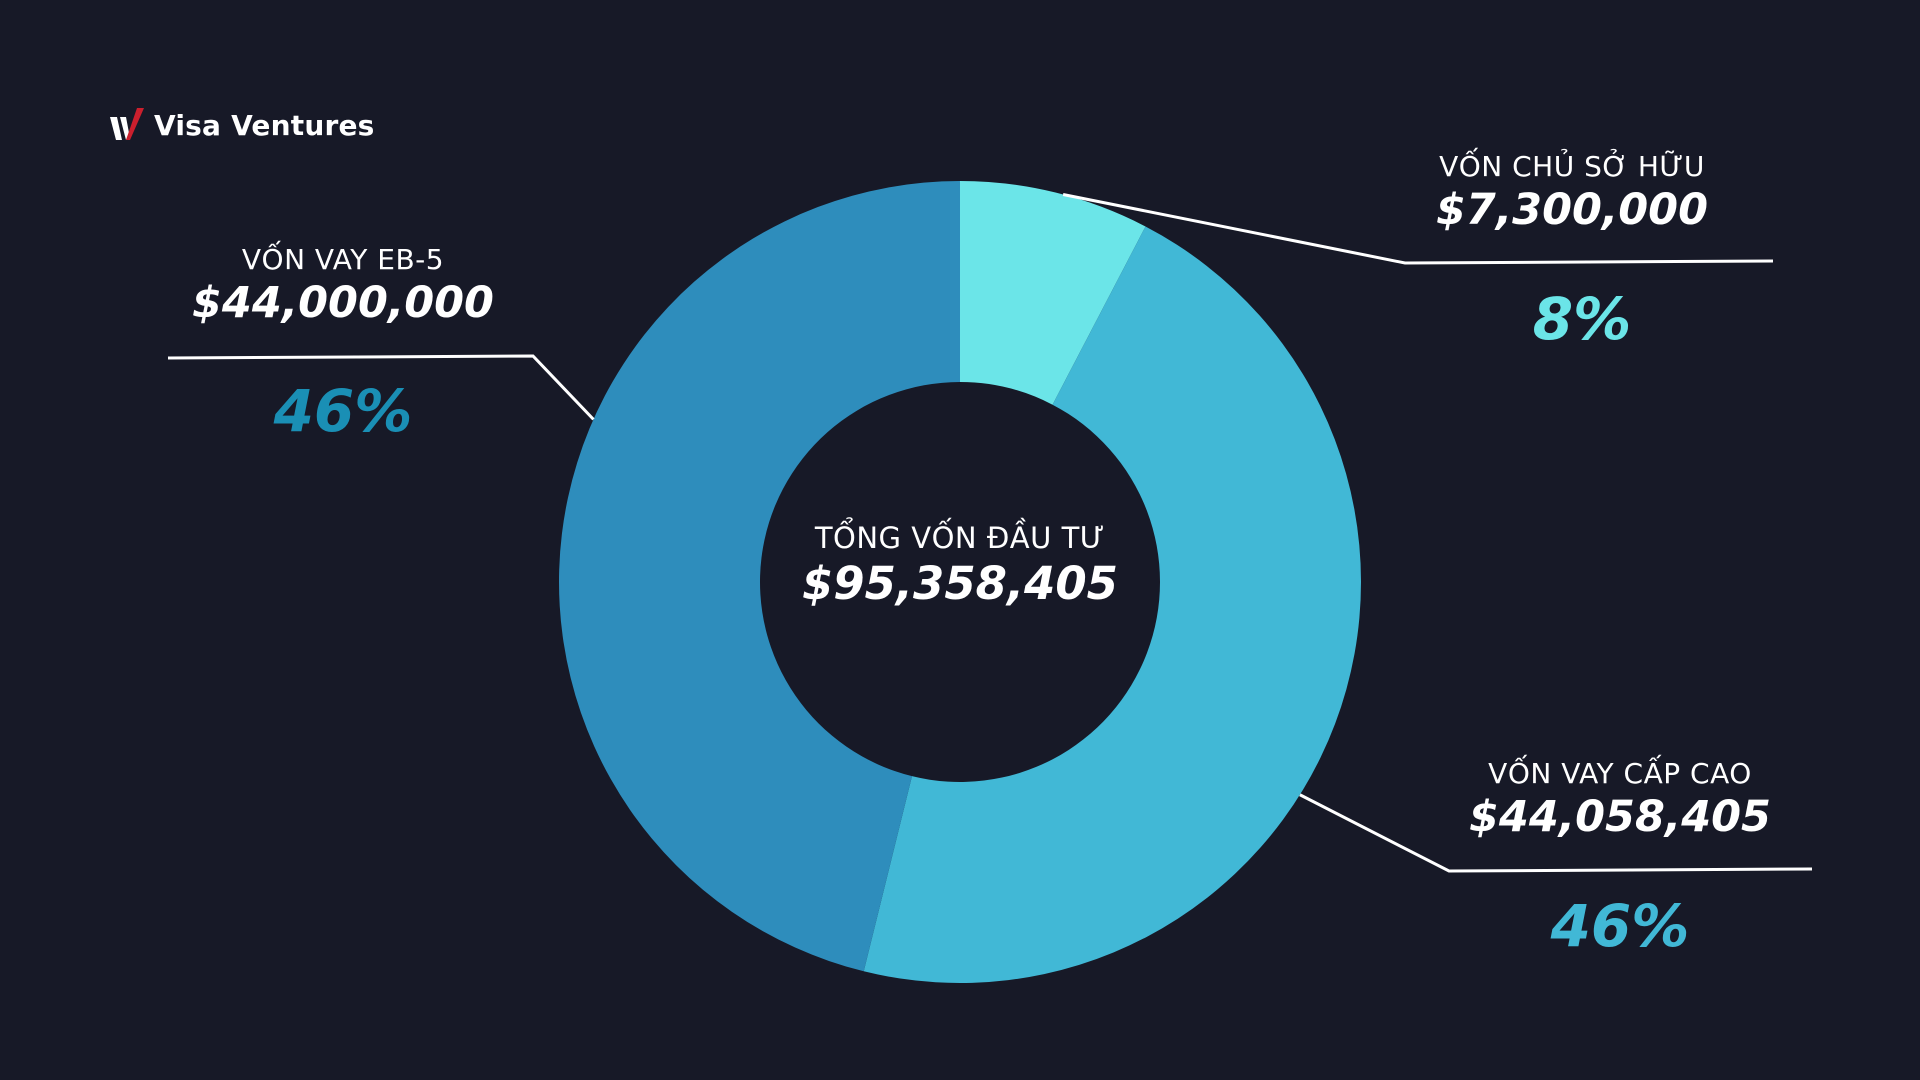 The width and height of the screenshot is (1920, 1080). I want to click on slice-name: VỐN VAY CẤP CAO, so click(1620, 773).